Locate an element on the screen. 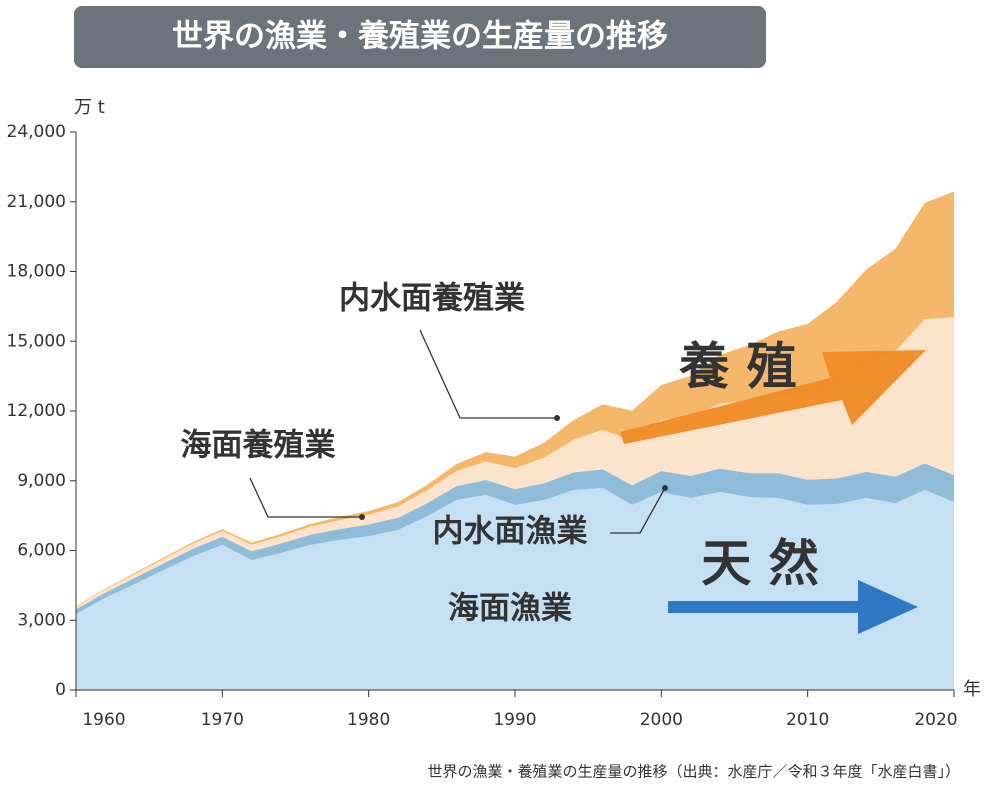  arrow-aquaculture is located at coordinates (773, 397).